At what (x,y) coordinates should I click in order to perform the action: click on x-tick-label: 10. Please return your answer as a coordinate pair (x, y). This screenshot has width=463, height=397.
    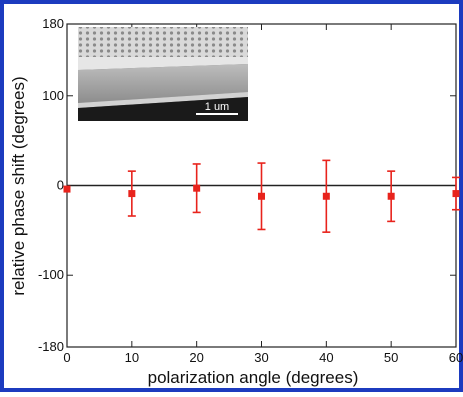
    Looking at the image, I should click on (132, 357).